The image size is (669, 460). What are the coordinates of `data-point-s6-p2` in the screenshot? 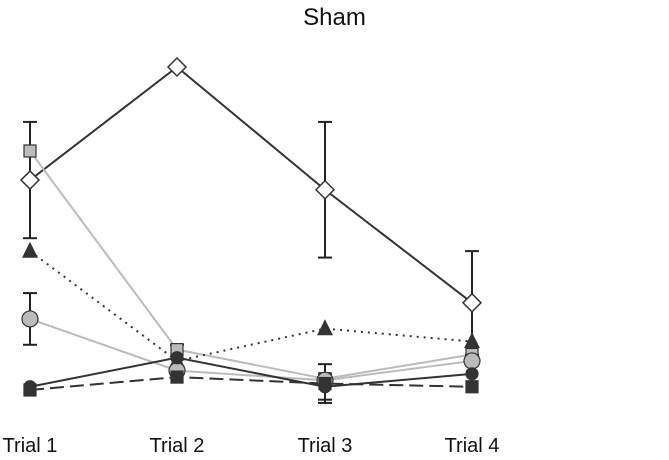 It's located at (177, 377).